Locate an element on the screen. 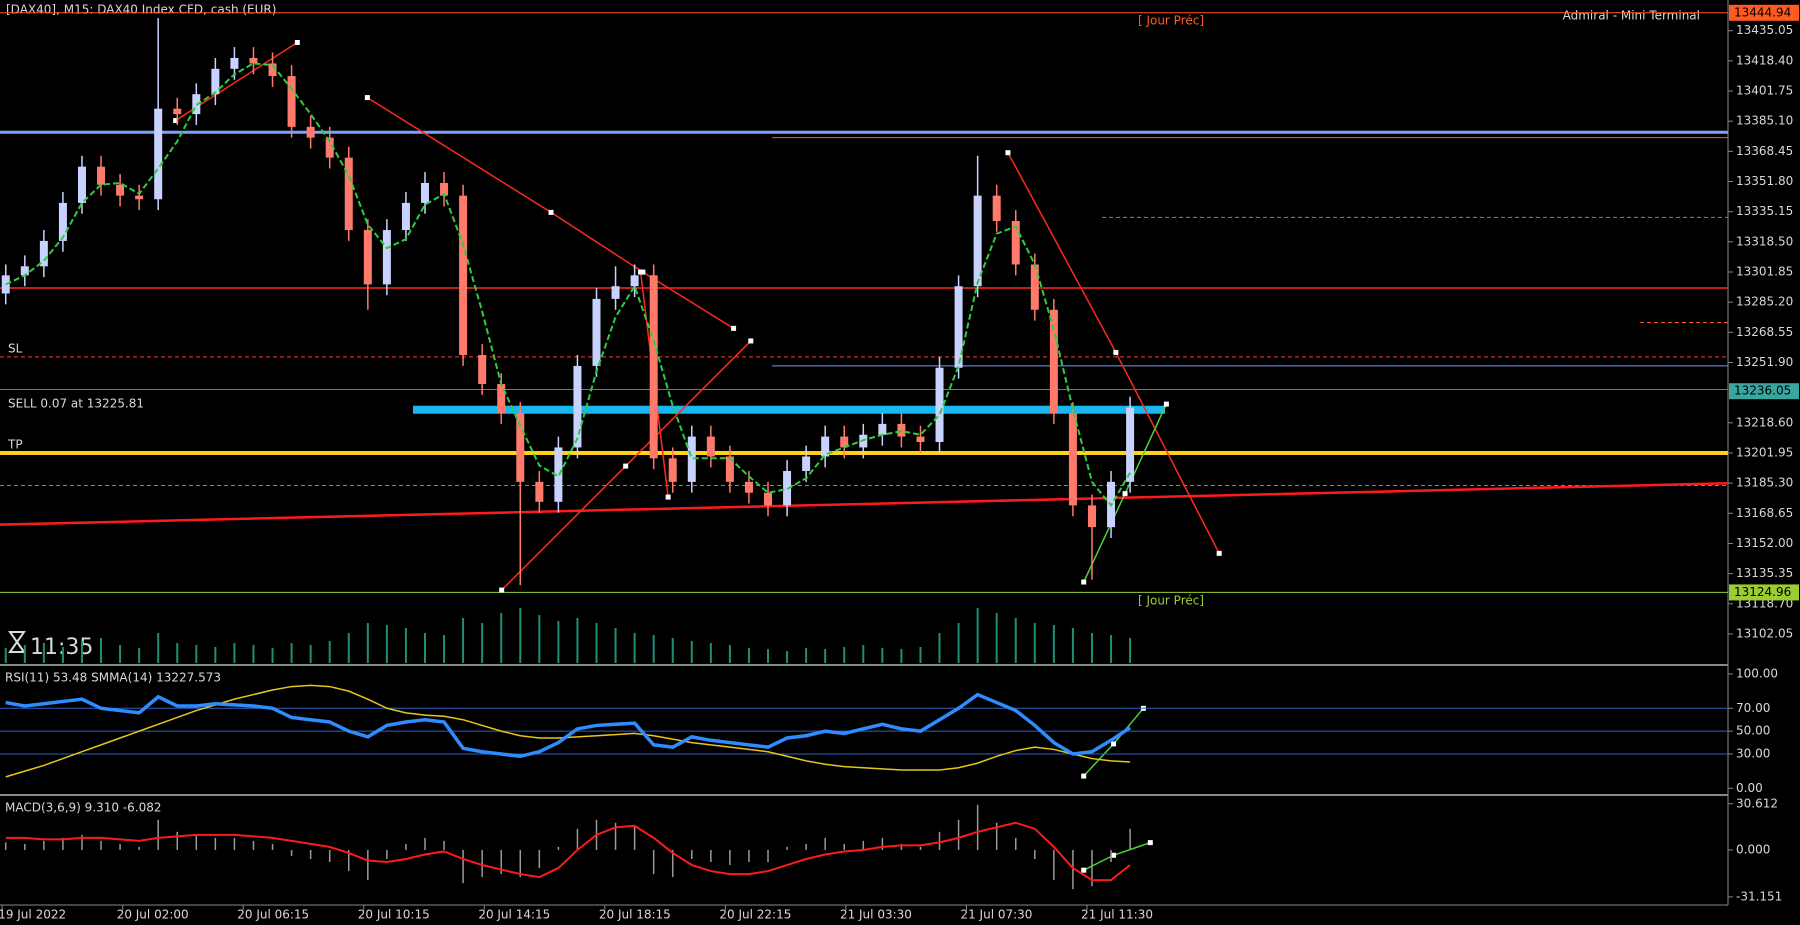 Image resolution: width=1800 pixels, height=925 pixels. time-label: 20 Jul 10:15 is located at coordinates (394, 915).